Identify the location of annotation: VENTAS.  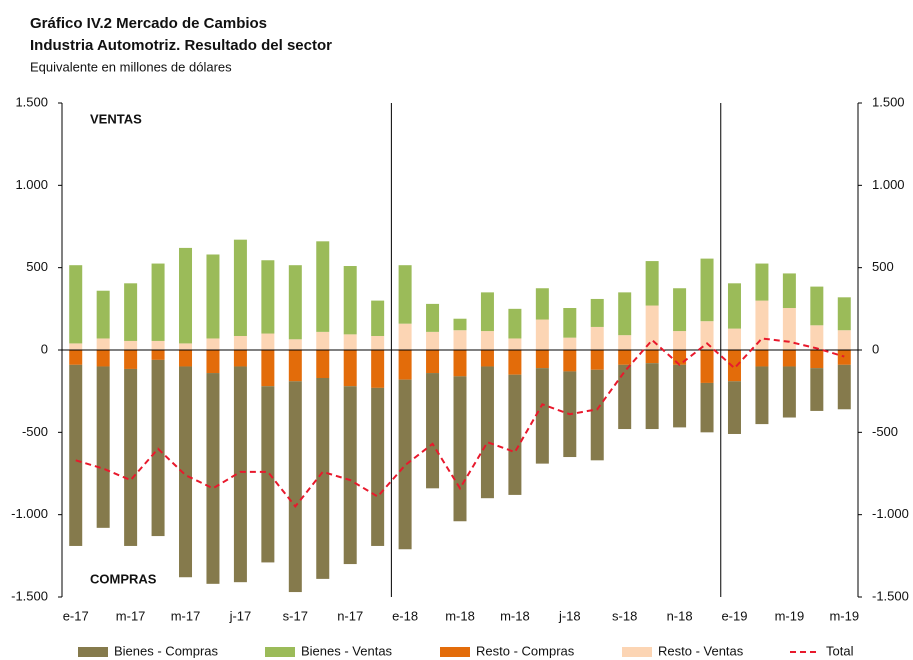
(116, 118).